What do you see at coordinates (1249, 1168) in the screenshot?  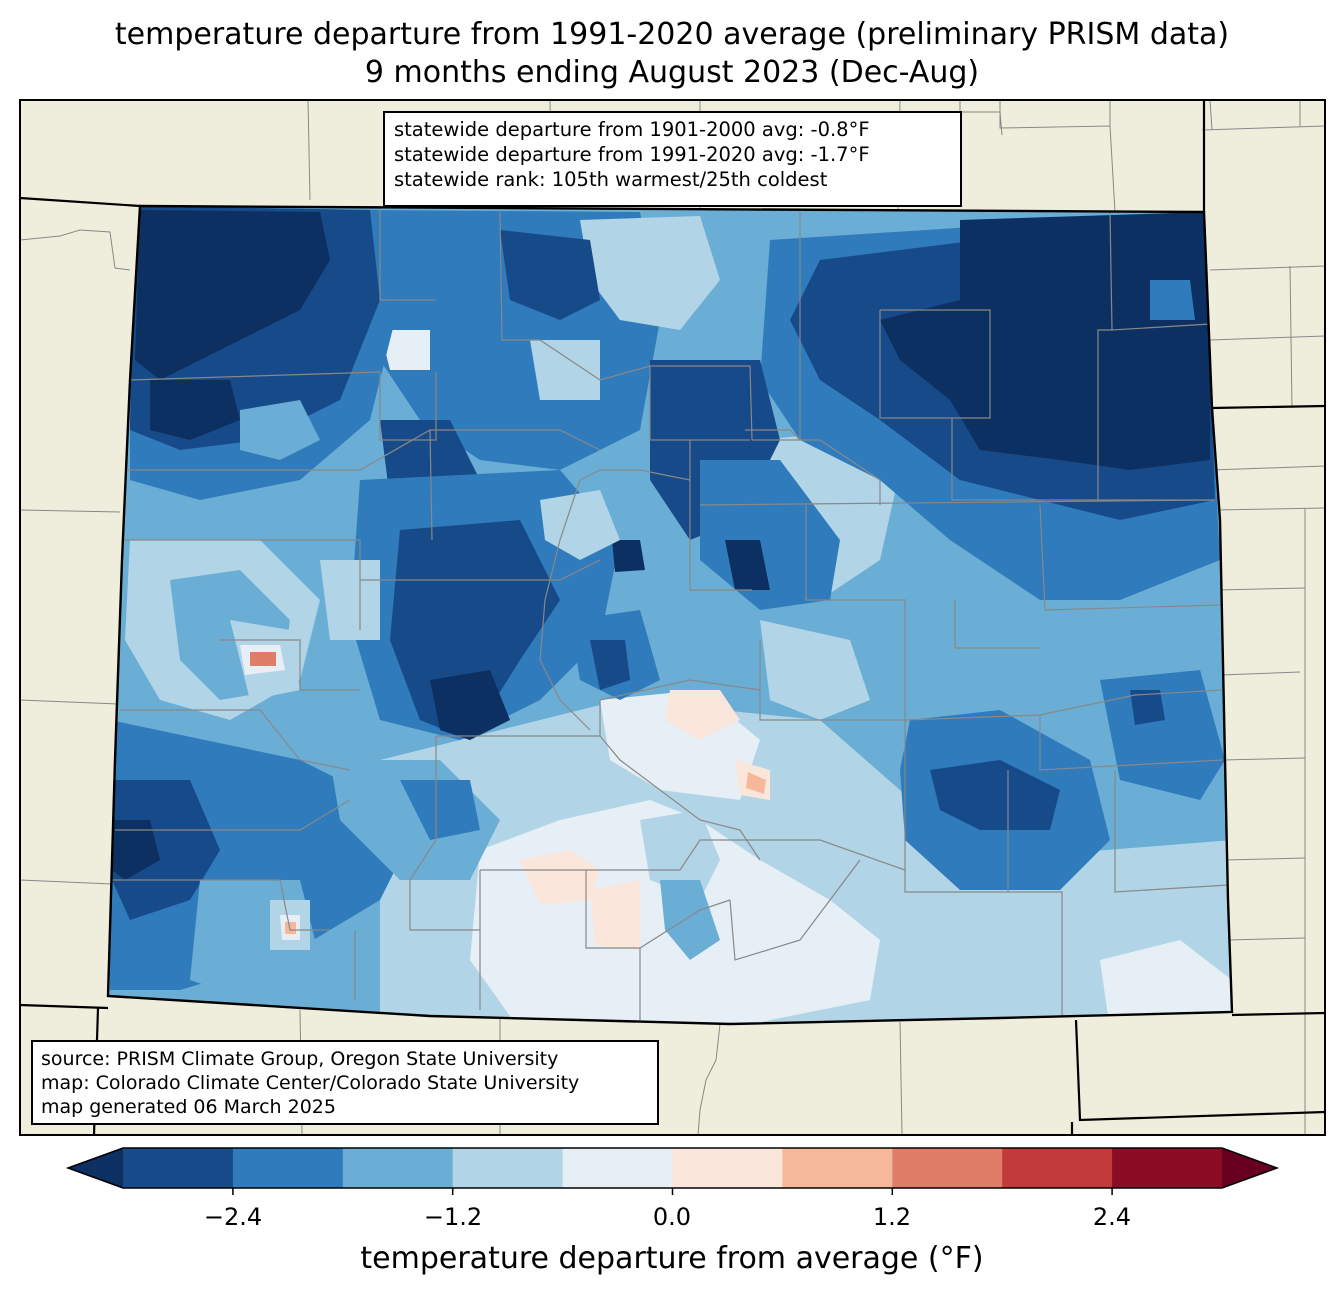 I see `colorbar-extend-max` at bounding box center [1249, 1168].